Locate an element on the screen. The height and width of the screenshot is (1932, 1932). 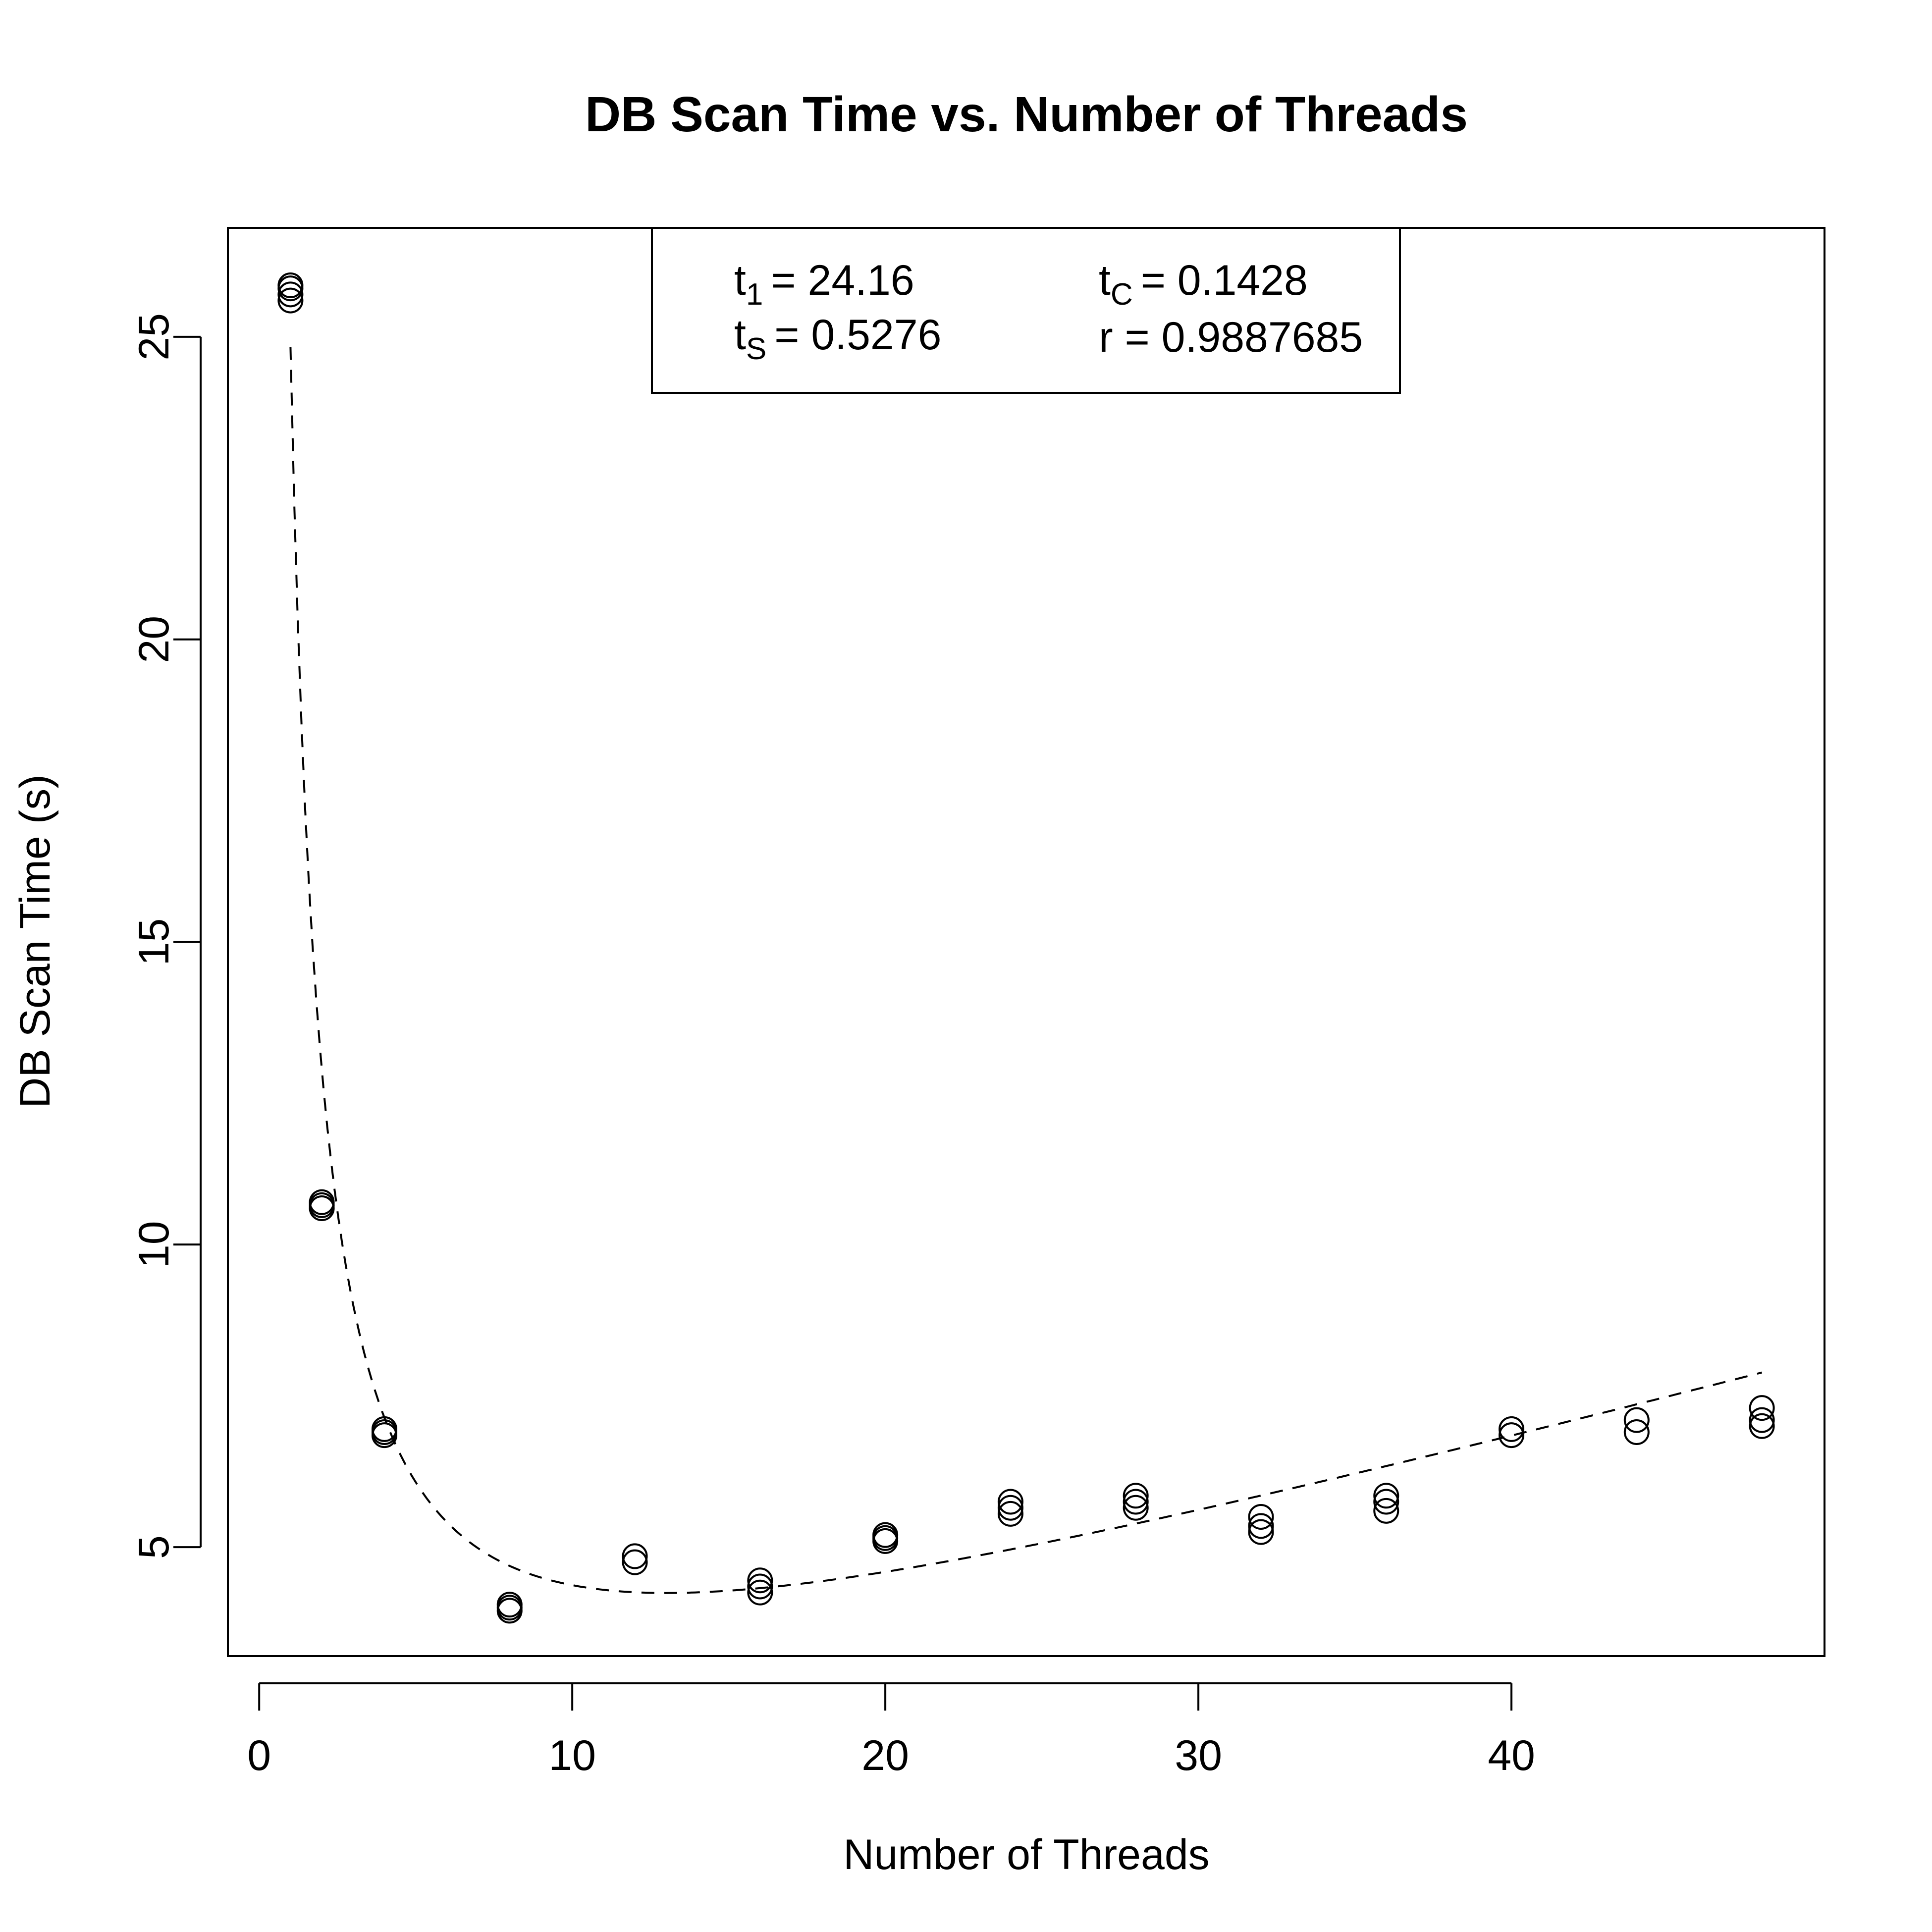
stat-tc-sub: C is located at coordinates (1122, 295).